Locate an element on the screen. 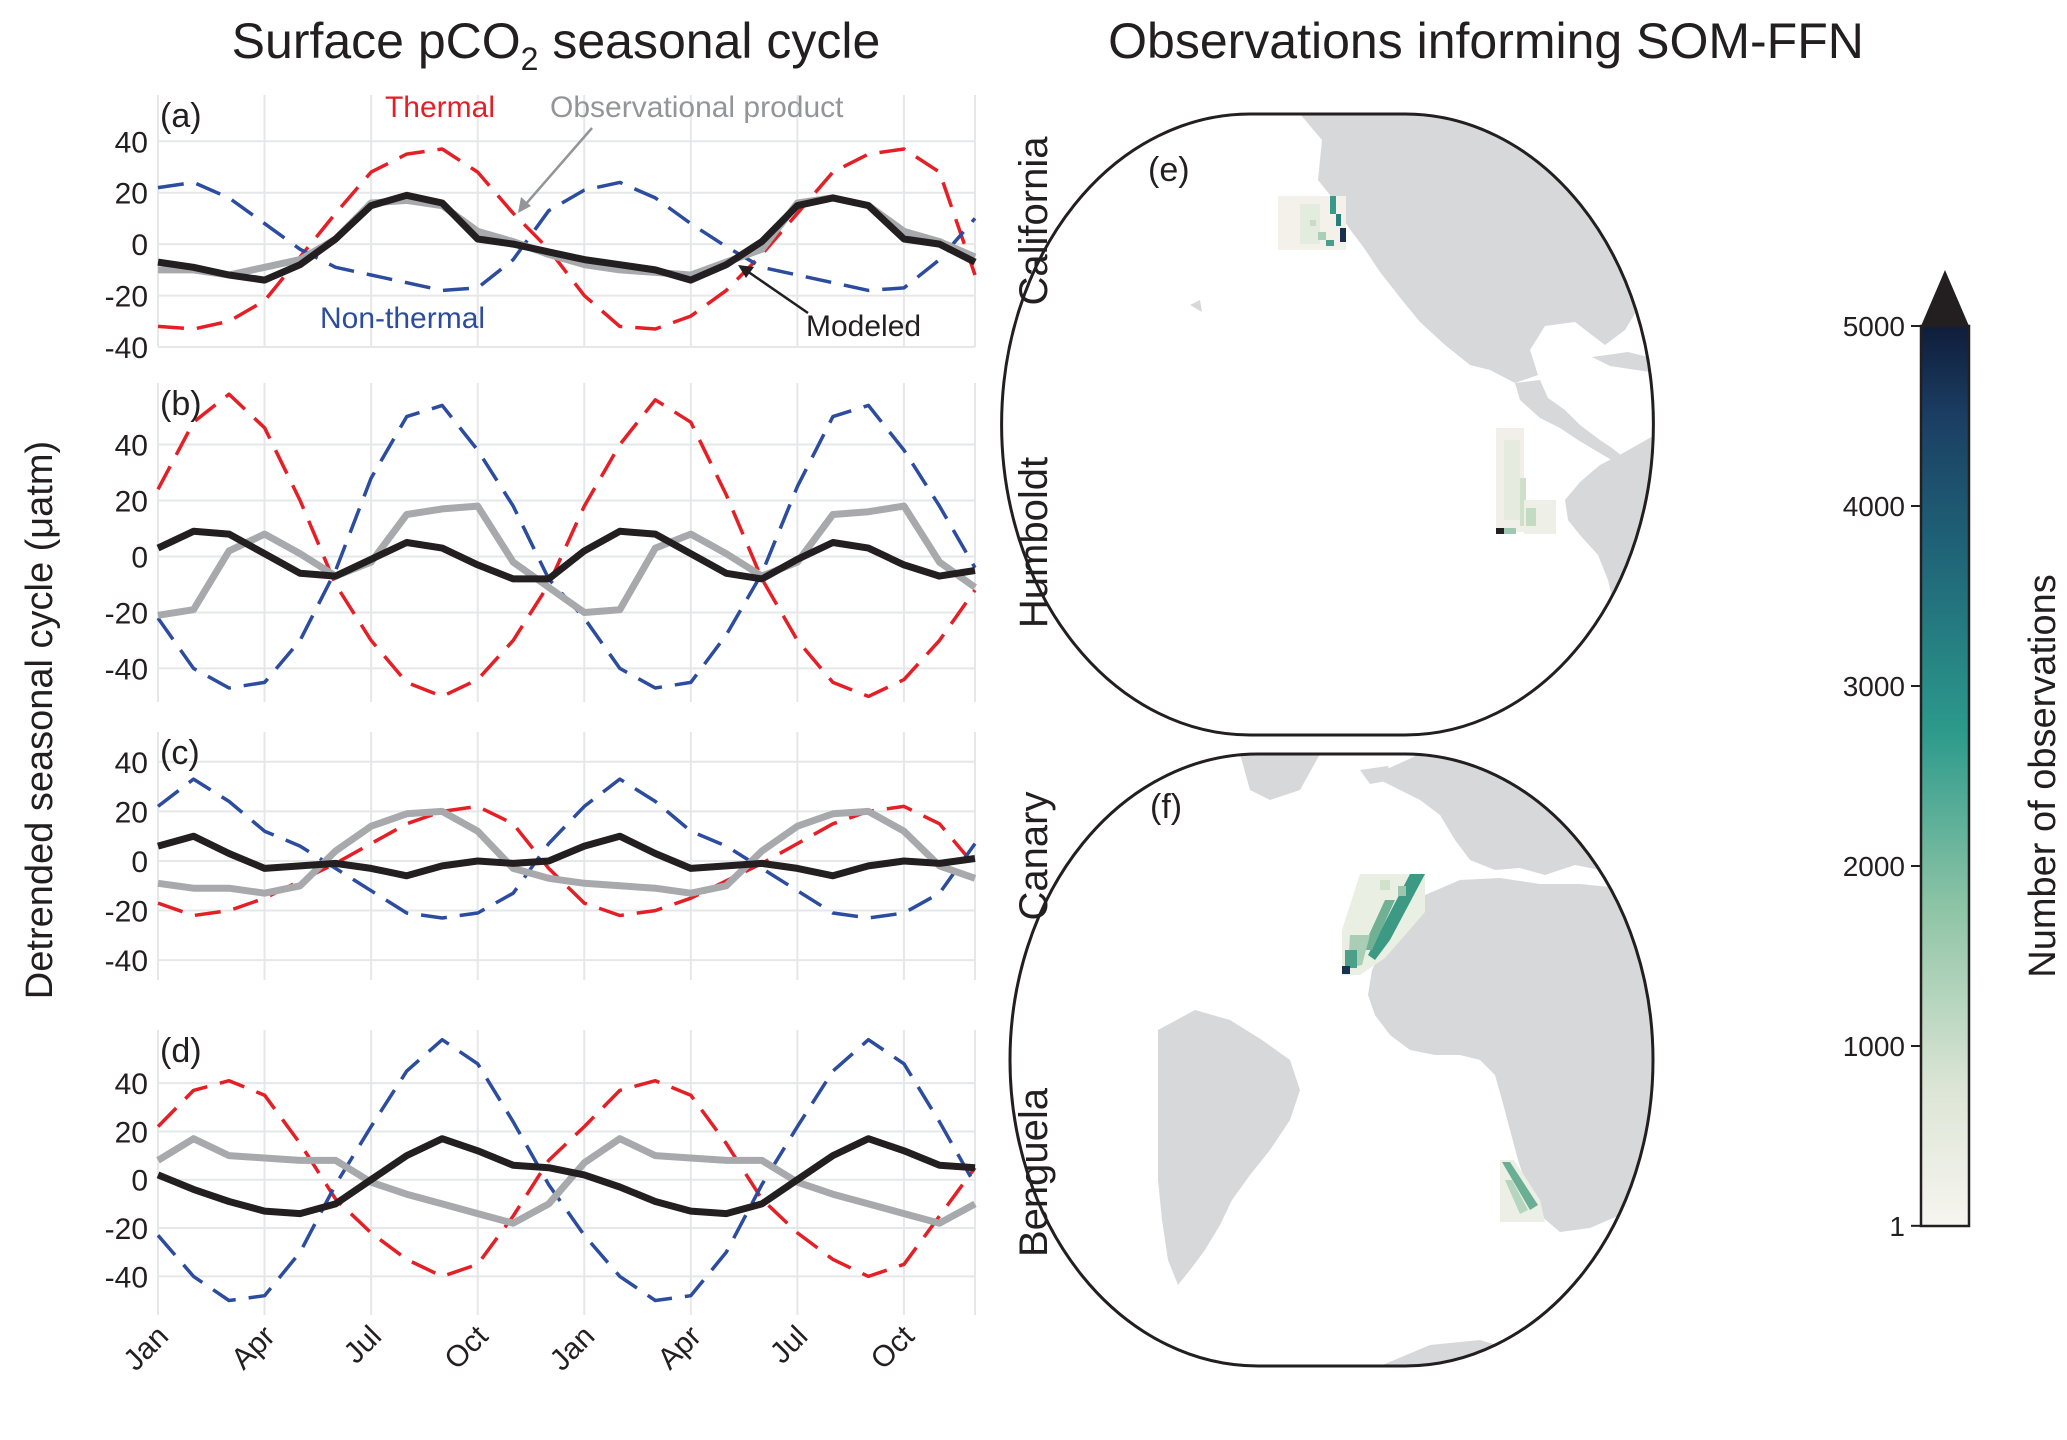 Image resolution: width=2067 pixels, height=1440 pixels. right-title: Observations informing SOM-FFN is located at coordinates (1486, 41).